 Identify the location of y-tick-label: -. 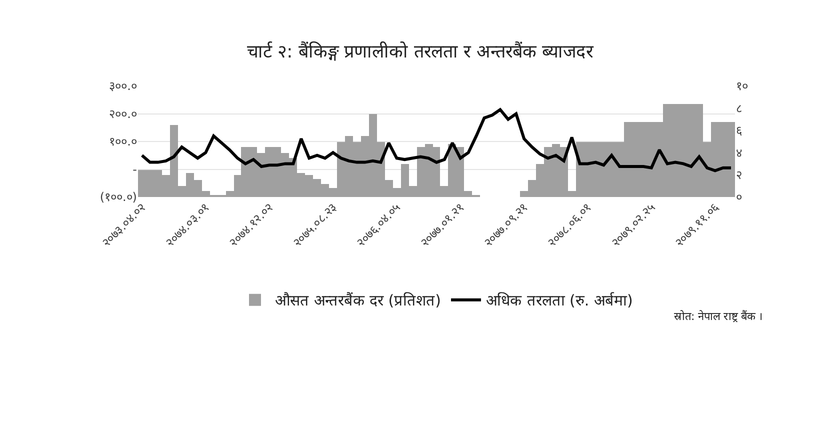
(134, 169).